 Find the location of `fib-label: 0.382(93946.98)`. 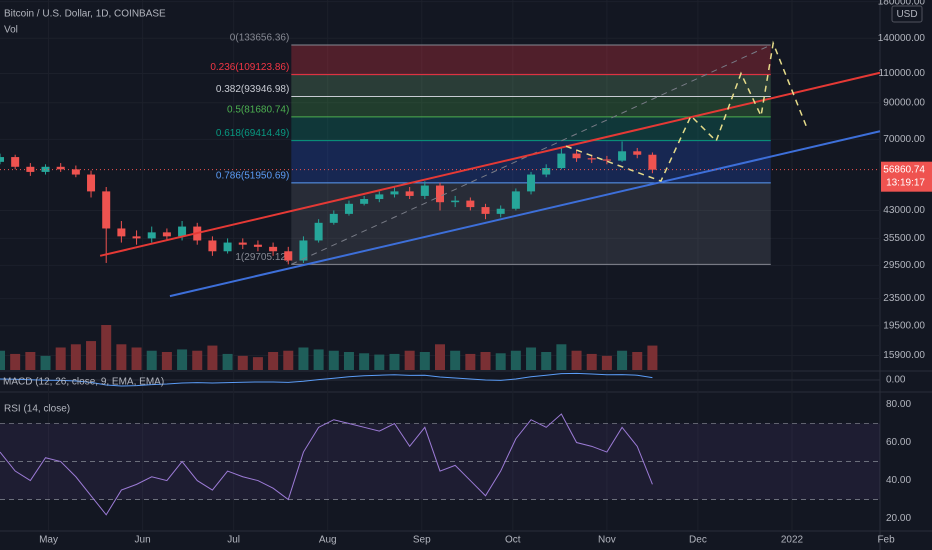

fib-label: 0.382(93946.98) is located at coordinates (252, 89).